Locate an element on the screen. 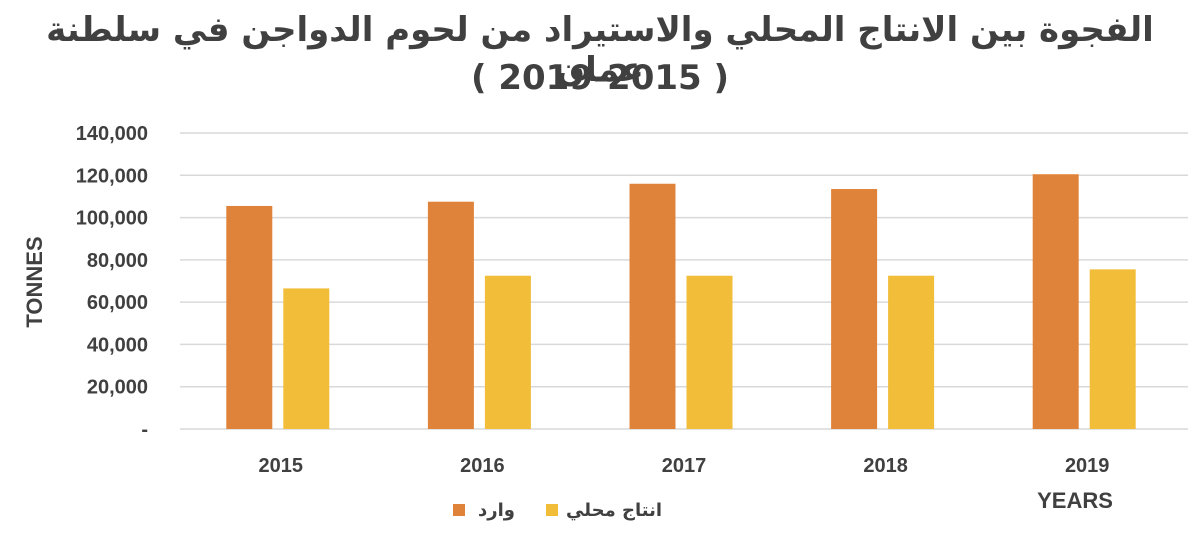  x-axis-ticks: 2015 2016 2017 2018 2019 is located at coordinates (684, 466).